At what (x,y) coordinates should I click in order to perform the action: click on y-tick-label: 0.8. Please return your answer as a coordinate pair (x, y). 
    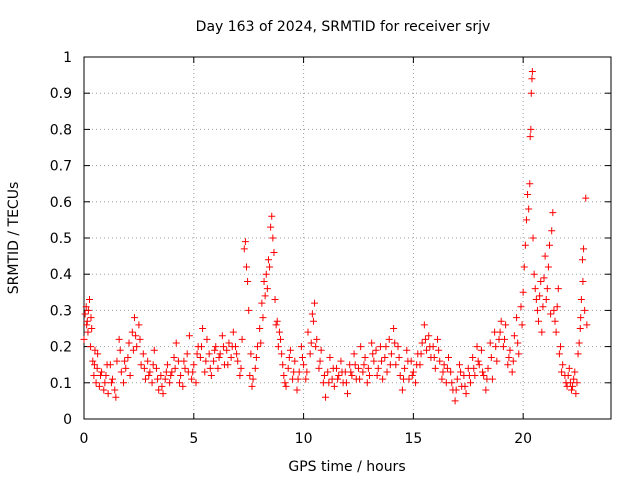
    Looking at the image, I should click on (61, 130).